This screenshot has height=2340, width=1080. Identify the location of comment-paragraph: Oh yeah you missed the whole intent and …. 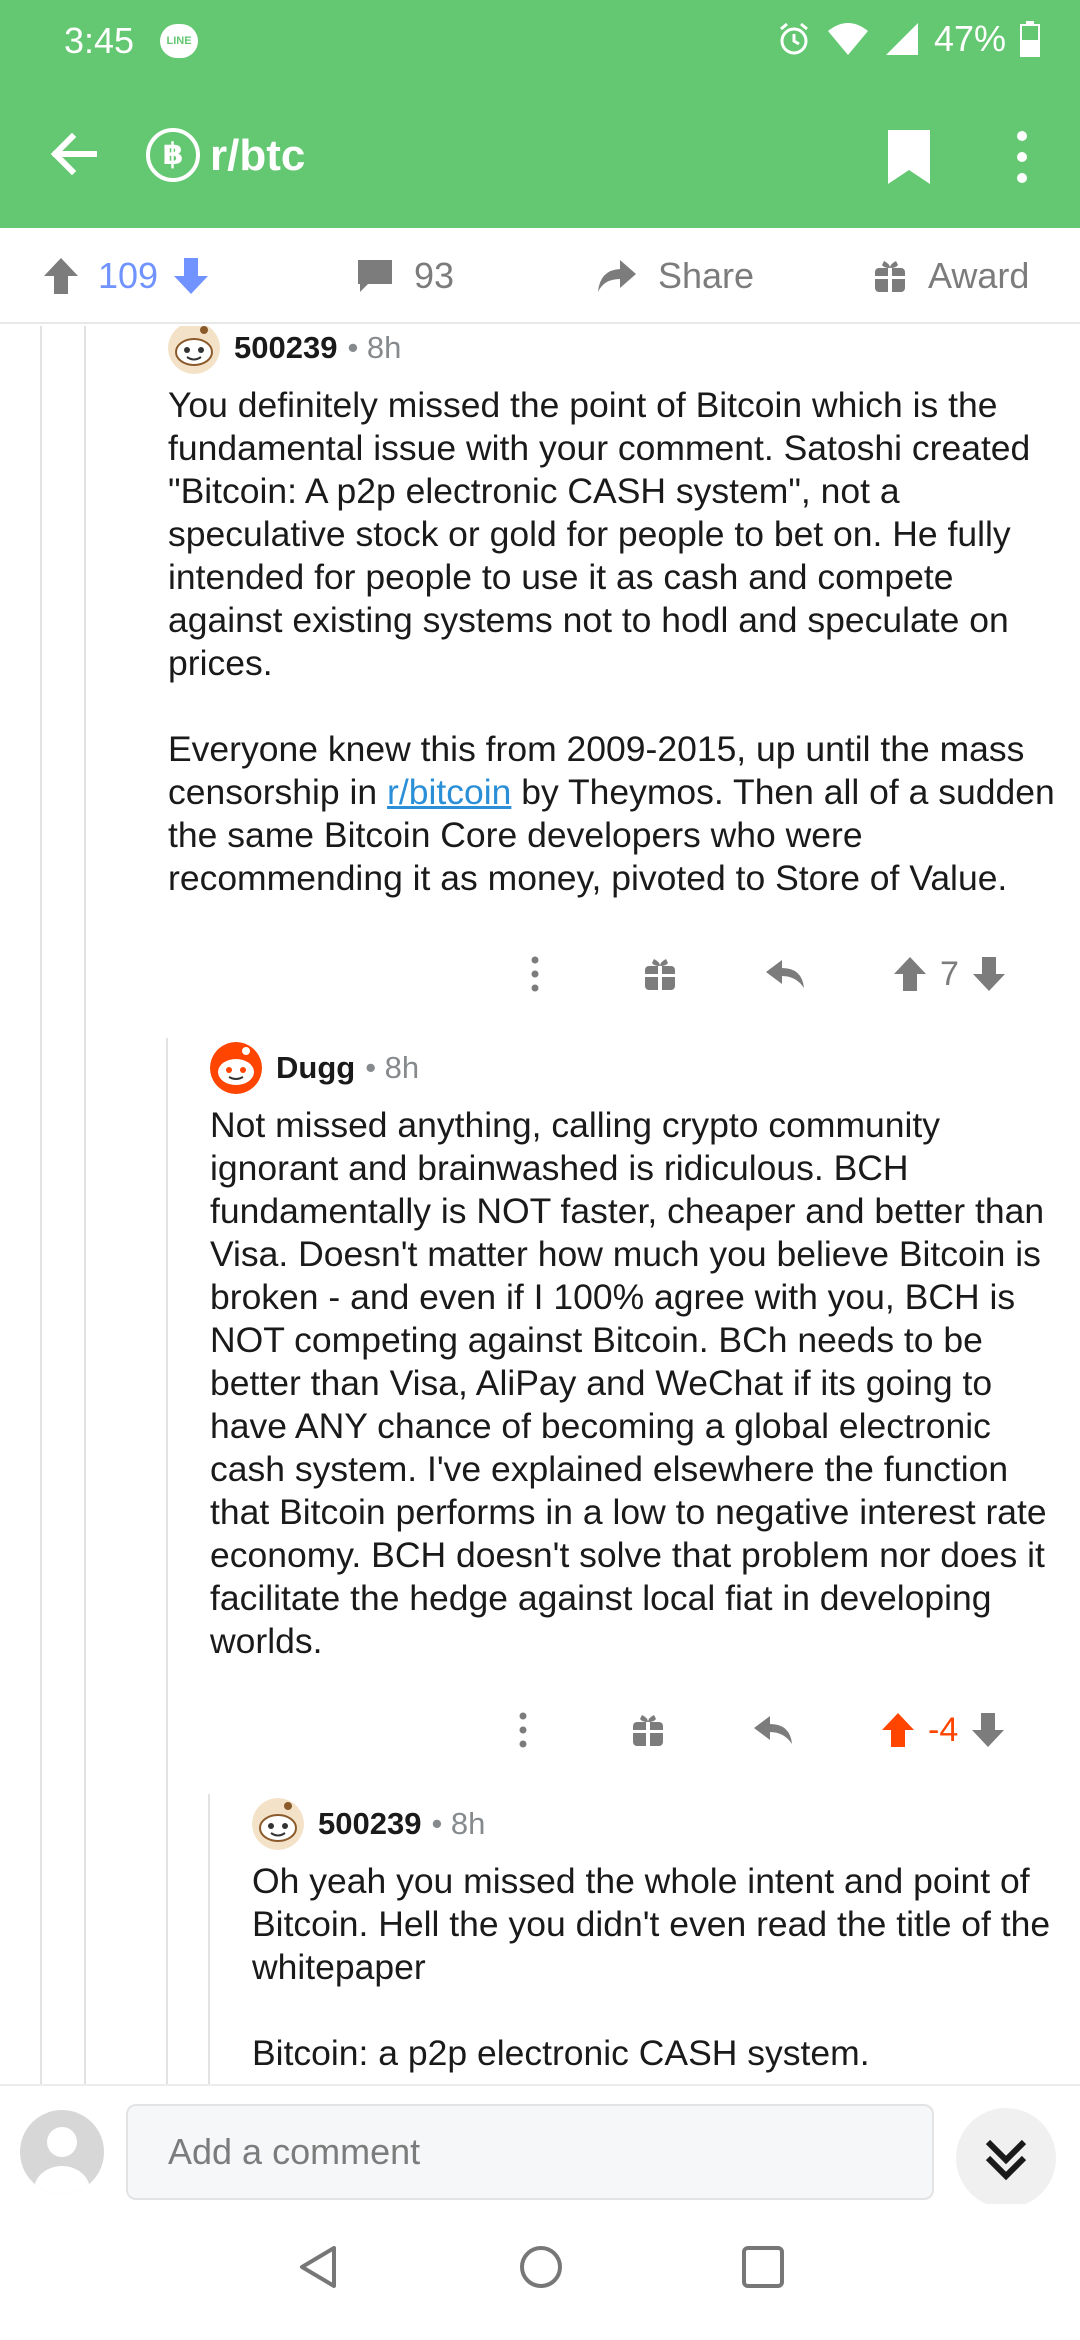
(651, 1924).